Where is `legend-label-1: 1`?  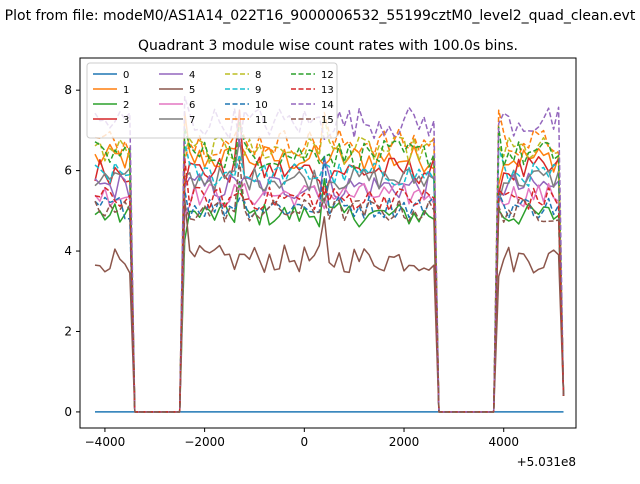 legend-label-1: 1 is located at coordinates (126, 90).